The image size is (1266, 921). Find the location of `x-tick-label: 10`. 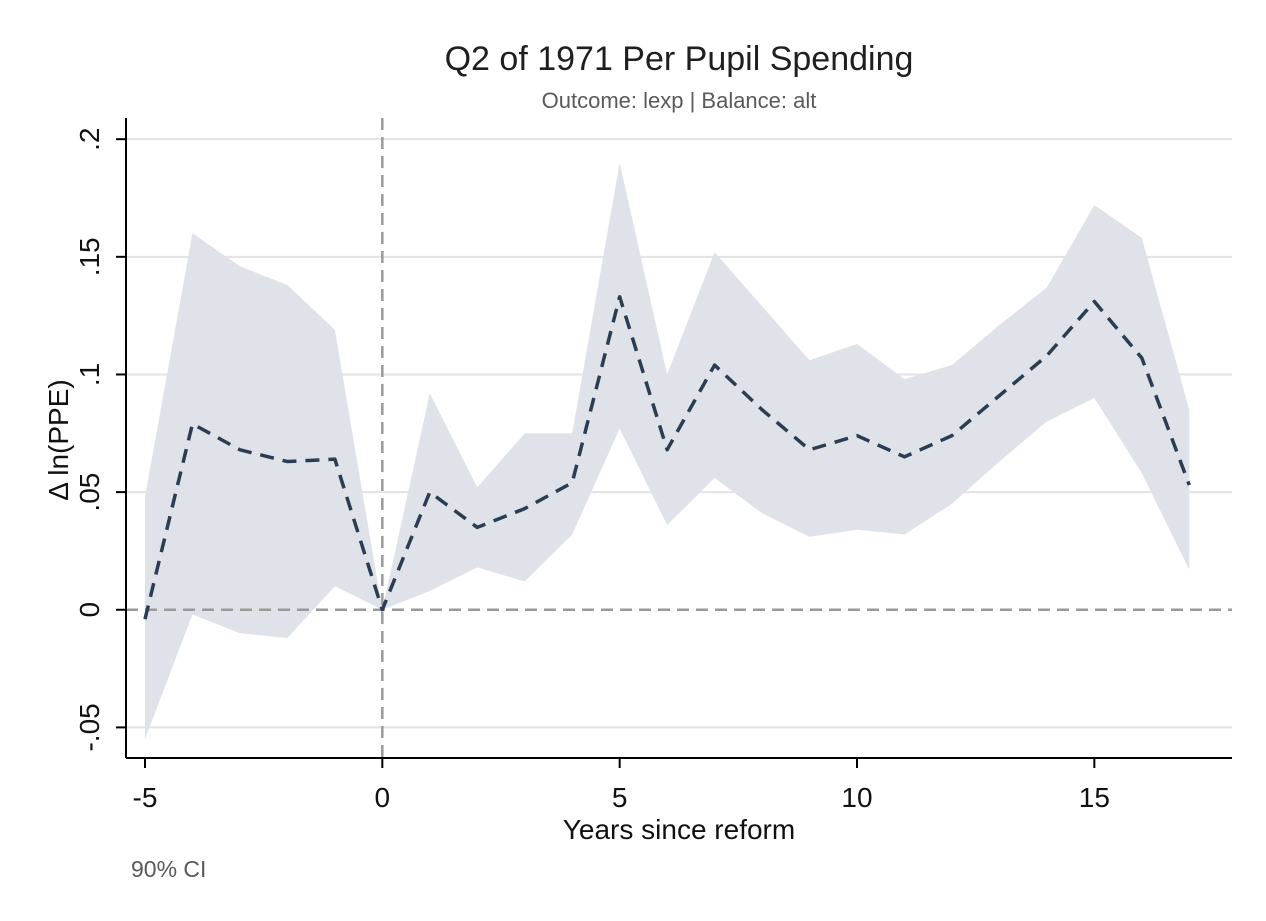

x-tick-label: 10 is located at coordinates (856, 797).